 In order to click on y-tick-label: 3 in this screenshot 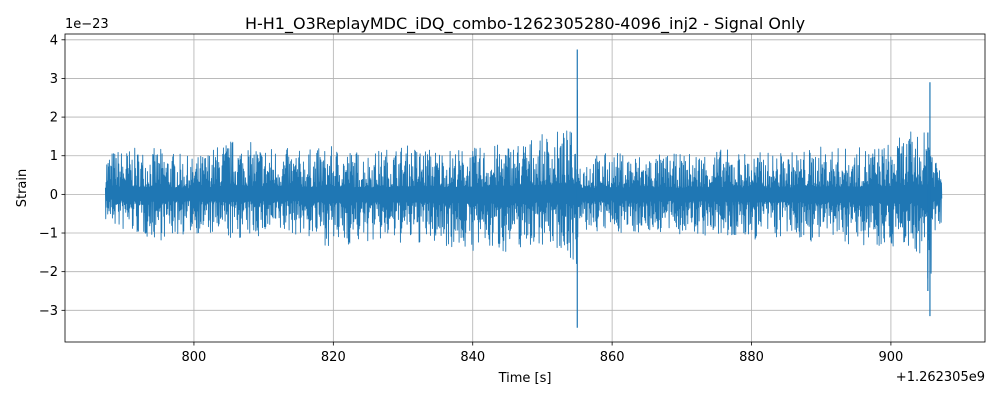, I will do `click(54, 79)`.